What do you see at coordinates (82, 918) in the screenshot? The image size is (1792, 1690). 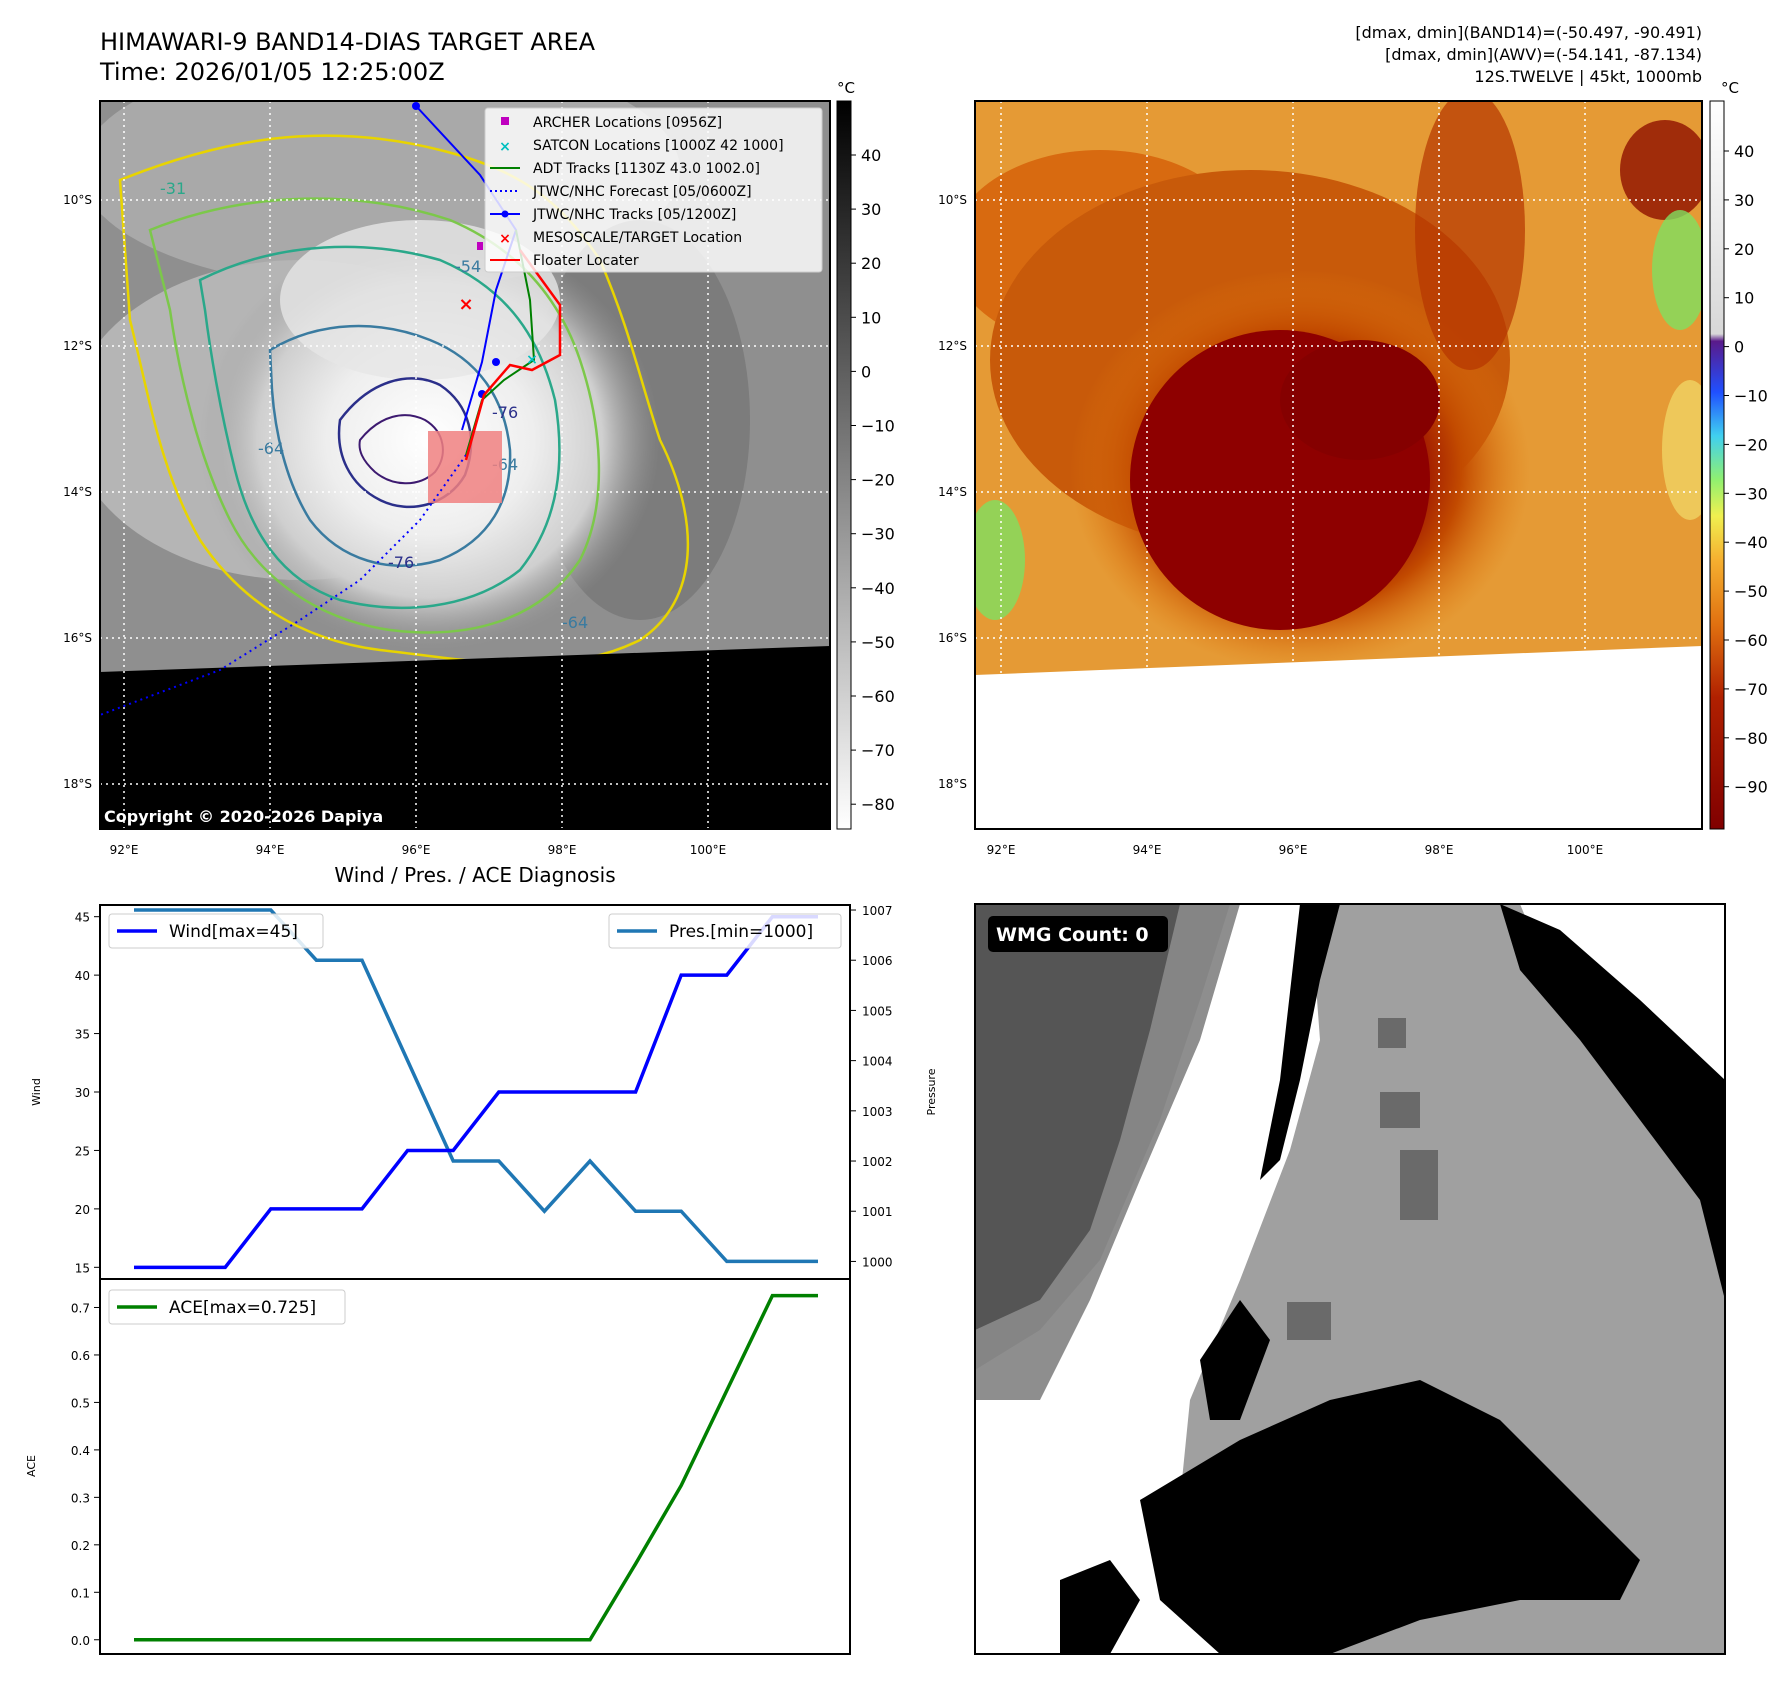 I see `wind-tick-label: 45` at bounding box center [82, 918].